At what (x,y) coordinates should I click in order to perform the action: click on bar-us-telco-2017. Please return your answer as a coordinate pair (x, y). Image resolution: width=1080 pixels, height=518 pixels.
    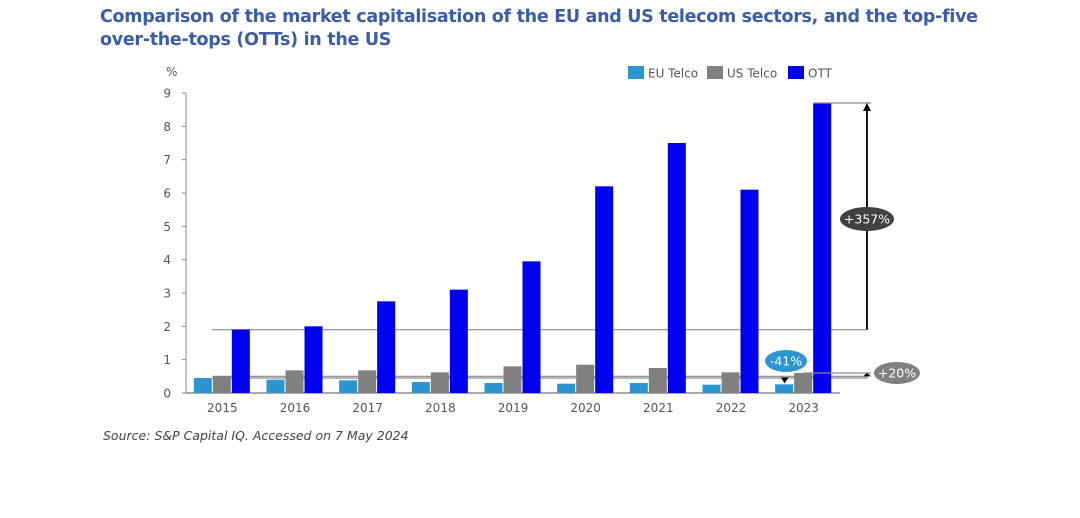
    Looking at the image, I should click on (367, 381).